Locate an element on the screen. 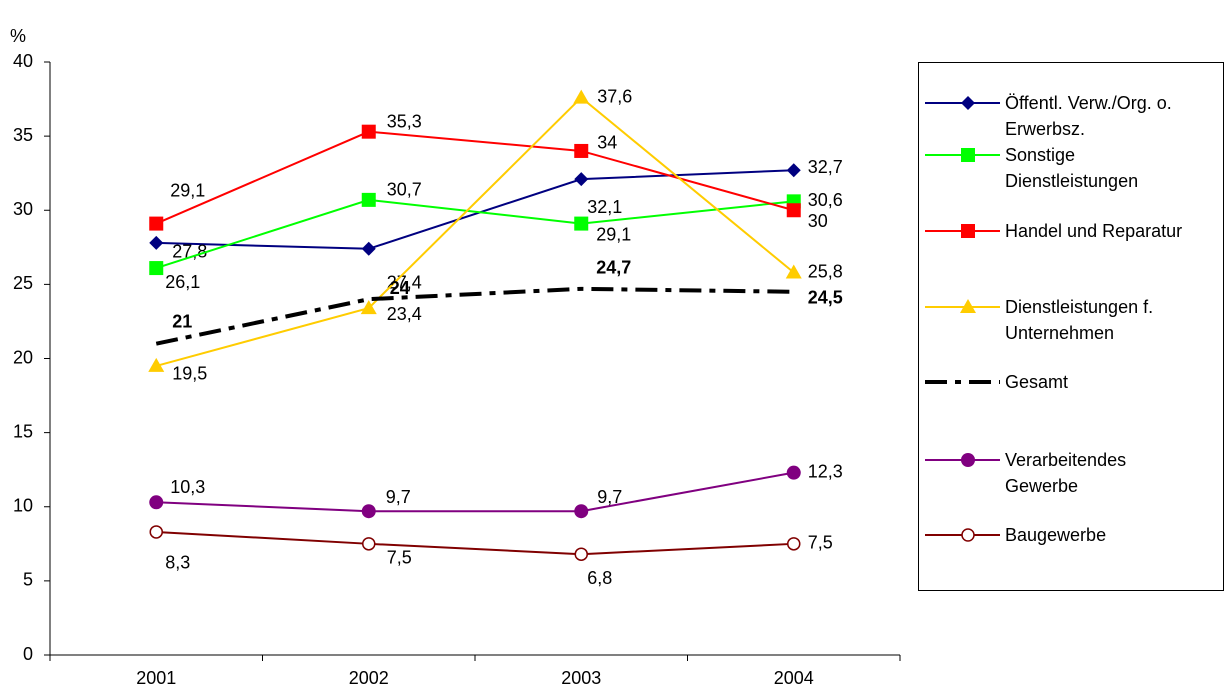 This screenshot has width=1226, height=693. y-axis-label: % is located at coordinates (18, 36).